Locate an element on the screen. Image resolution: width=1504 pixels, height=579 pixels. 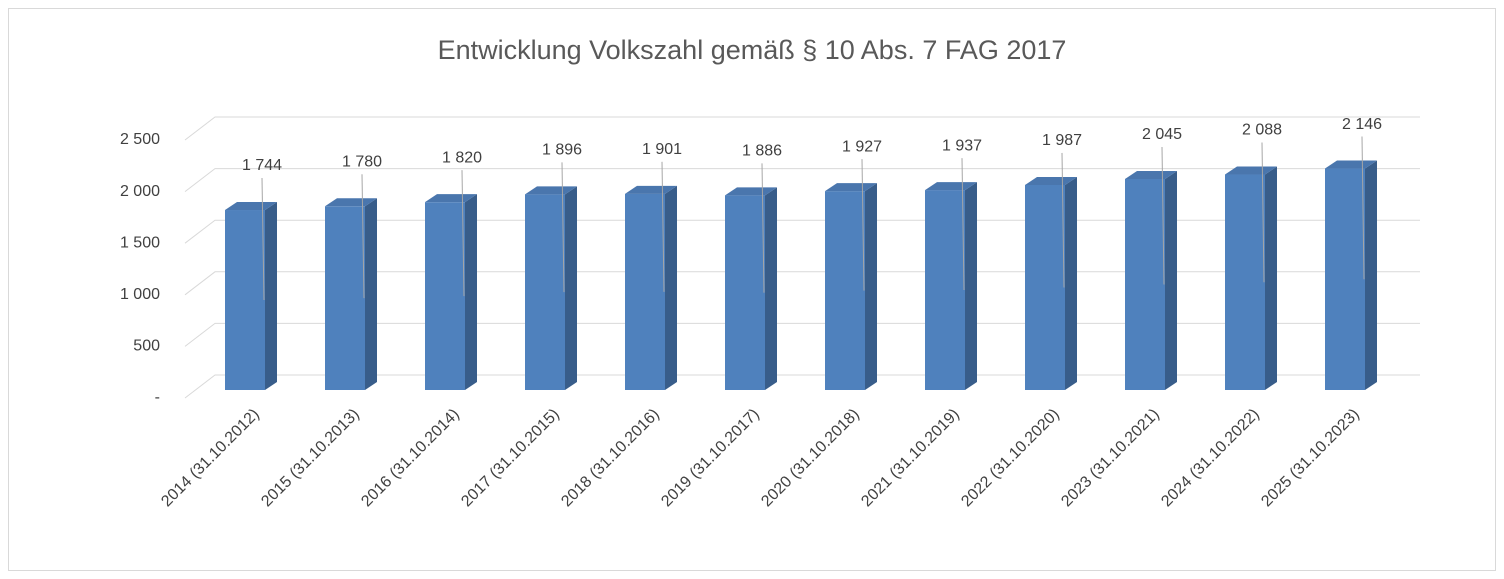
y-tick-label: 2 500 is located at coordinates (140, 139).